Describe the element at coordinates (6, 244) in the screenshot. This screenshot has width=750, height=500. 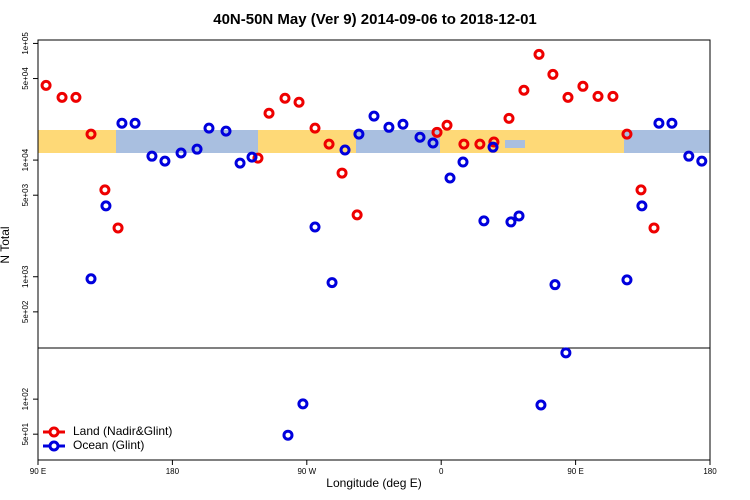
I see `y-axis-label: N Total` at that location.